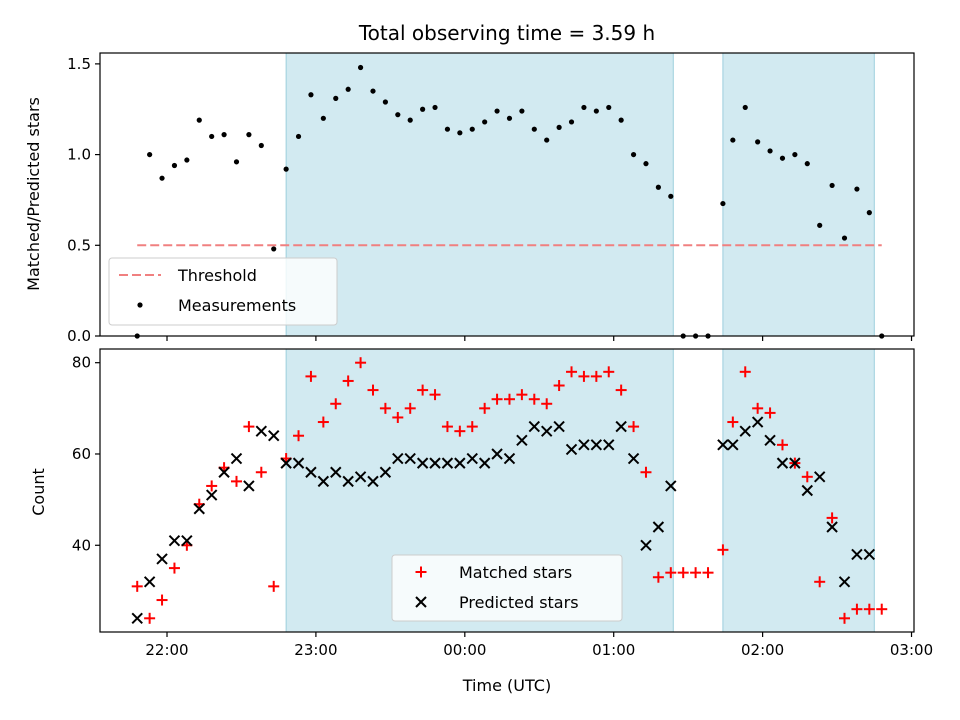 The height and width of the screenshot is (720, 960). I want to click on panel0-ytick-label-2: 1.0, so click(79, 155).